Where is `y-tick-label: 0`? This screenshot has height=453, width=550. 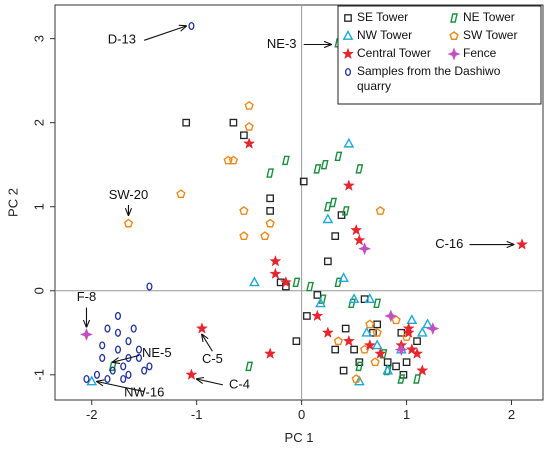
y-tick-label: 0 is located at coordinates (38, 290).